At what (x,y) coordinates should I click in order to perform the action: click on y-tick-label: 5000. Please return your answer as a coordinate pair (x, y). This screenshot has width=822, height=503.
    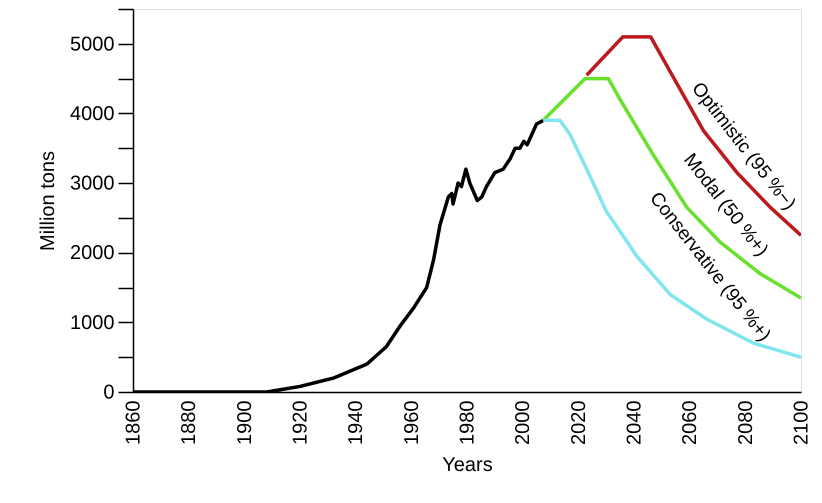
    Looking at the image, I should click on (92, 44).